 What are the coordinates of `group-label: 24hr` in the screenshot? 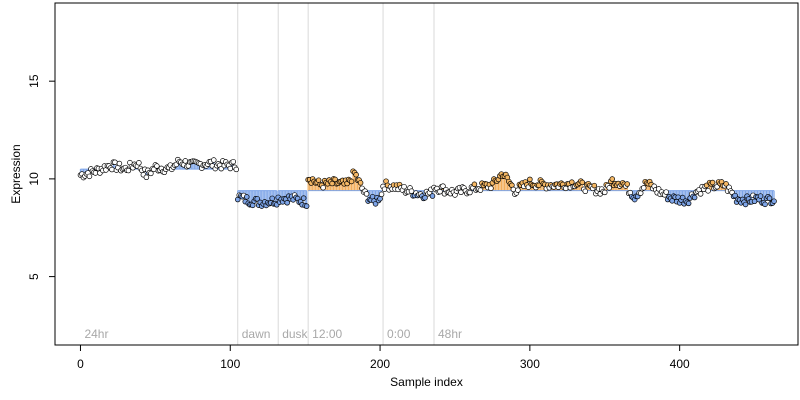 It's located at (96, 334).